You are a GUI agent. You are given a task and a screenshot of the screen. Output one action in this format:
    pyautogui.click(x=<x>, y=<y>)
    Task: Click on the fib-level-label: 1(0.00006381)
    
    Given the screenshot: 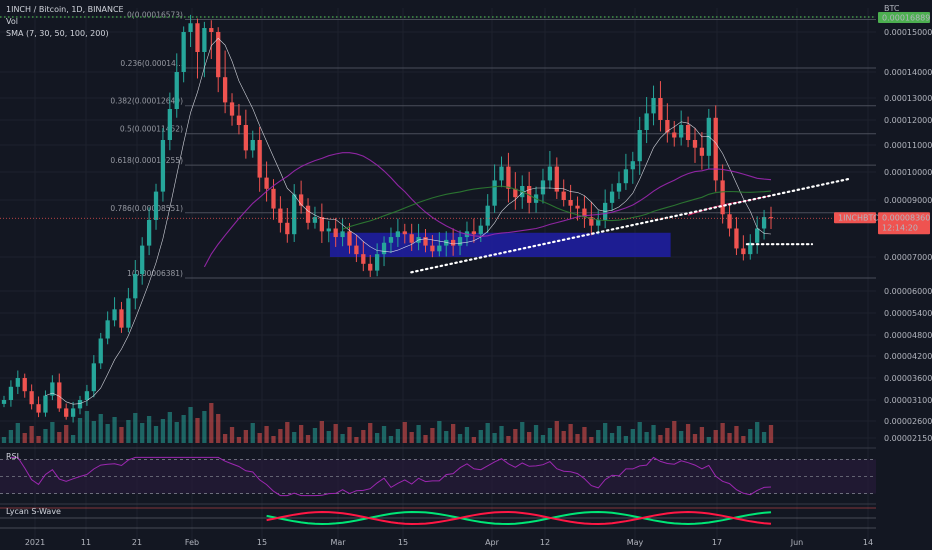 What is the action you would take?
    pyautogui.click(x=155, y=273)
    